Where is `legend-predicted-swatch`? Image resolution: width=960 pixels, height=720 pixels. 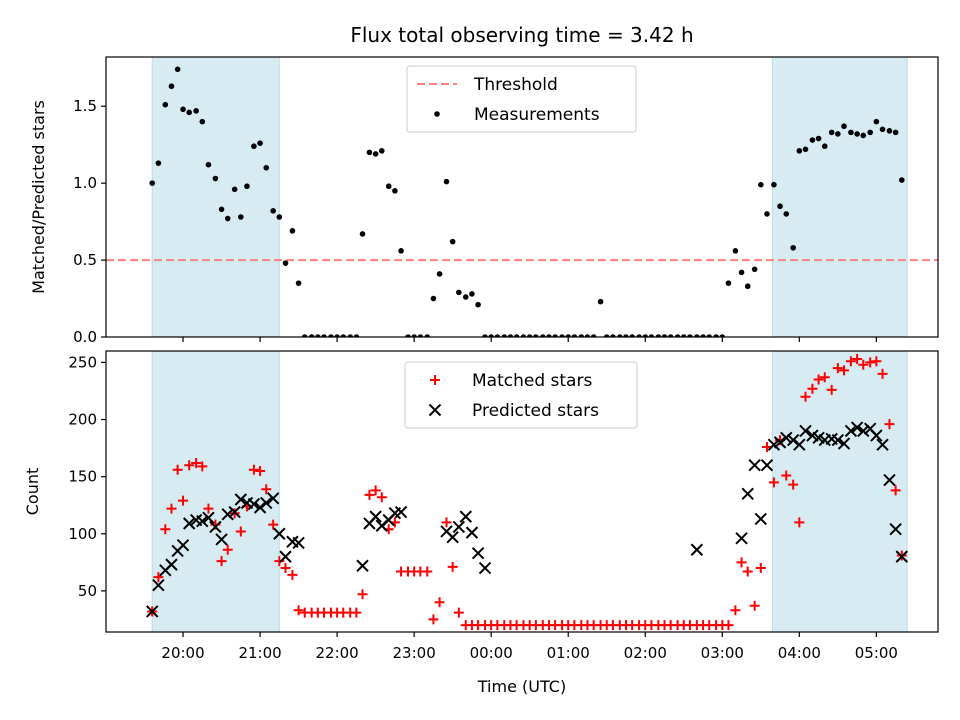 legend-predicted-swatch is located at coordinates (435, 410).